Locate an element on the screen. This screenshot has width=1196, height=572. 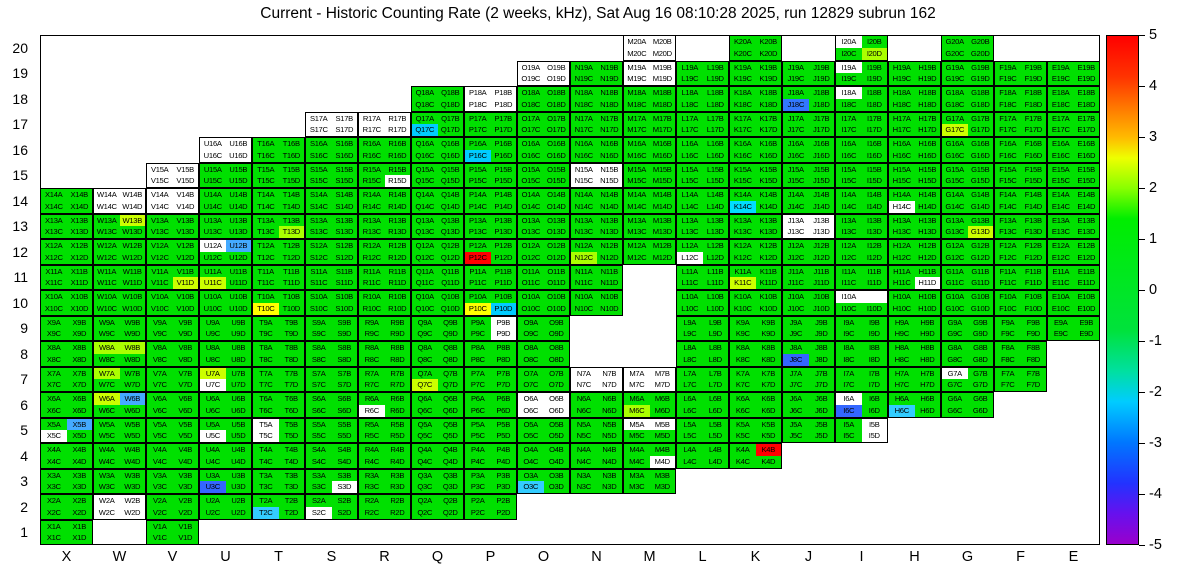
cell-L10: L10A L10B L10C L10D is located at coordinates (702, 303).